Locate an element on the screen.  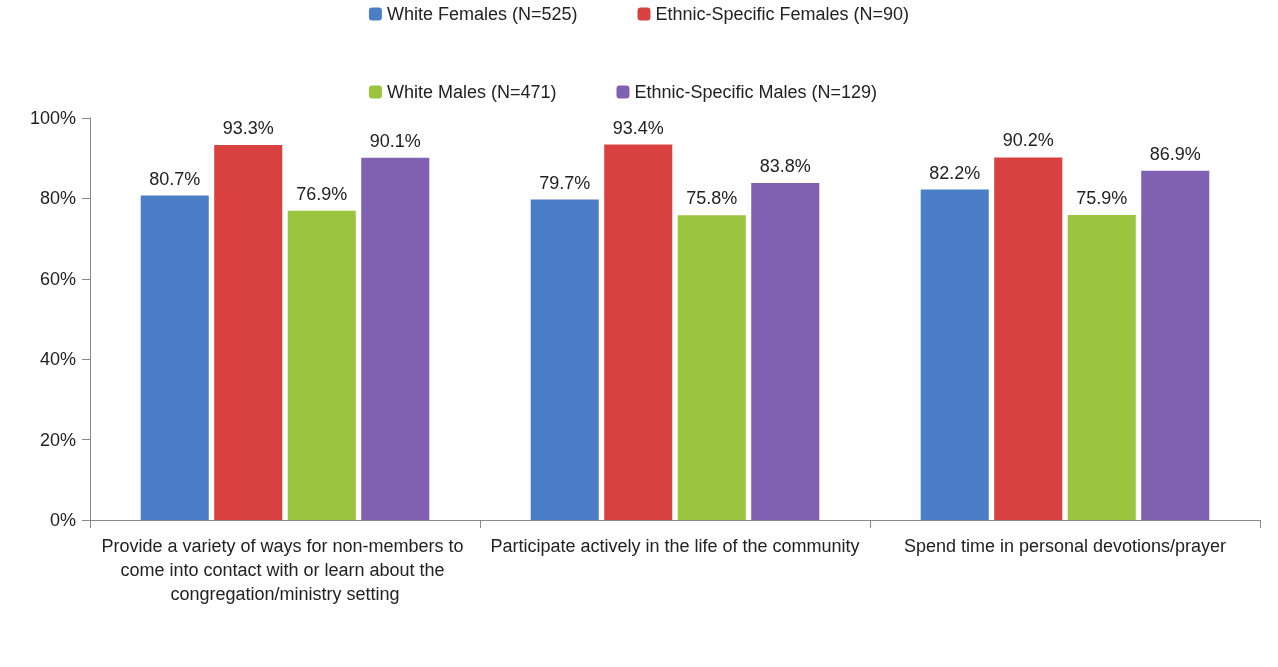
data-label: 93.3% is located at coordinates (248, 127).